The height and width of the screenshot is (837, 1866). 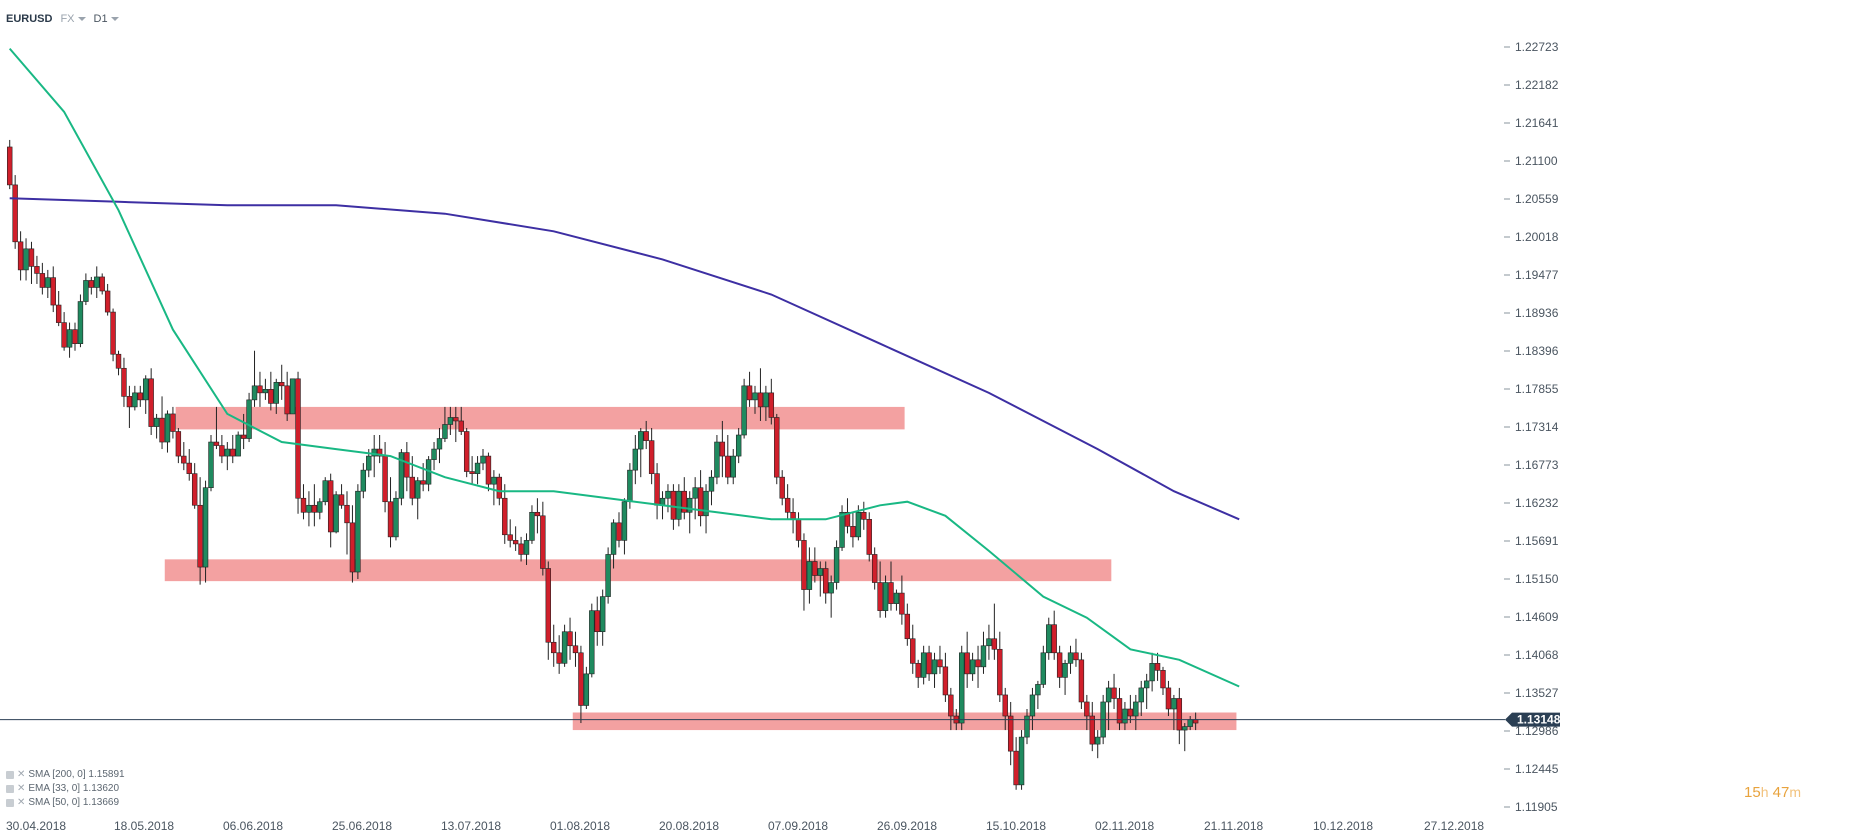 I want to click on legend-label: SMA [200, 0] 1.15891, so click(x=76, y=774).